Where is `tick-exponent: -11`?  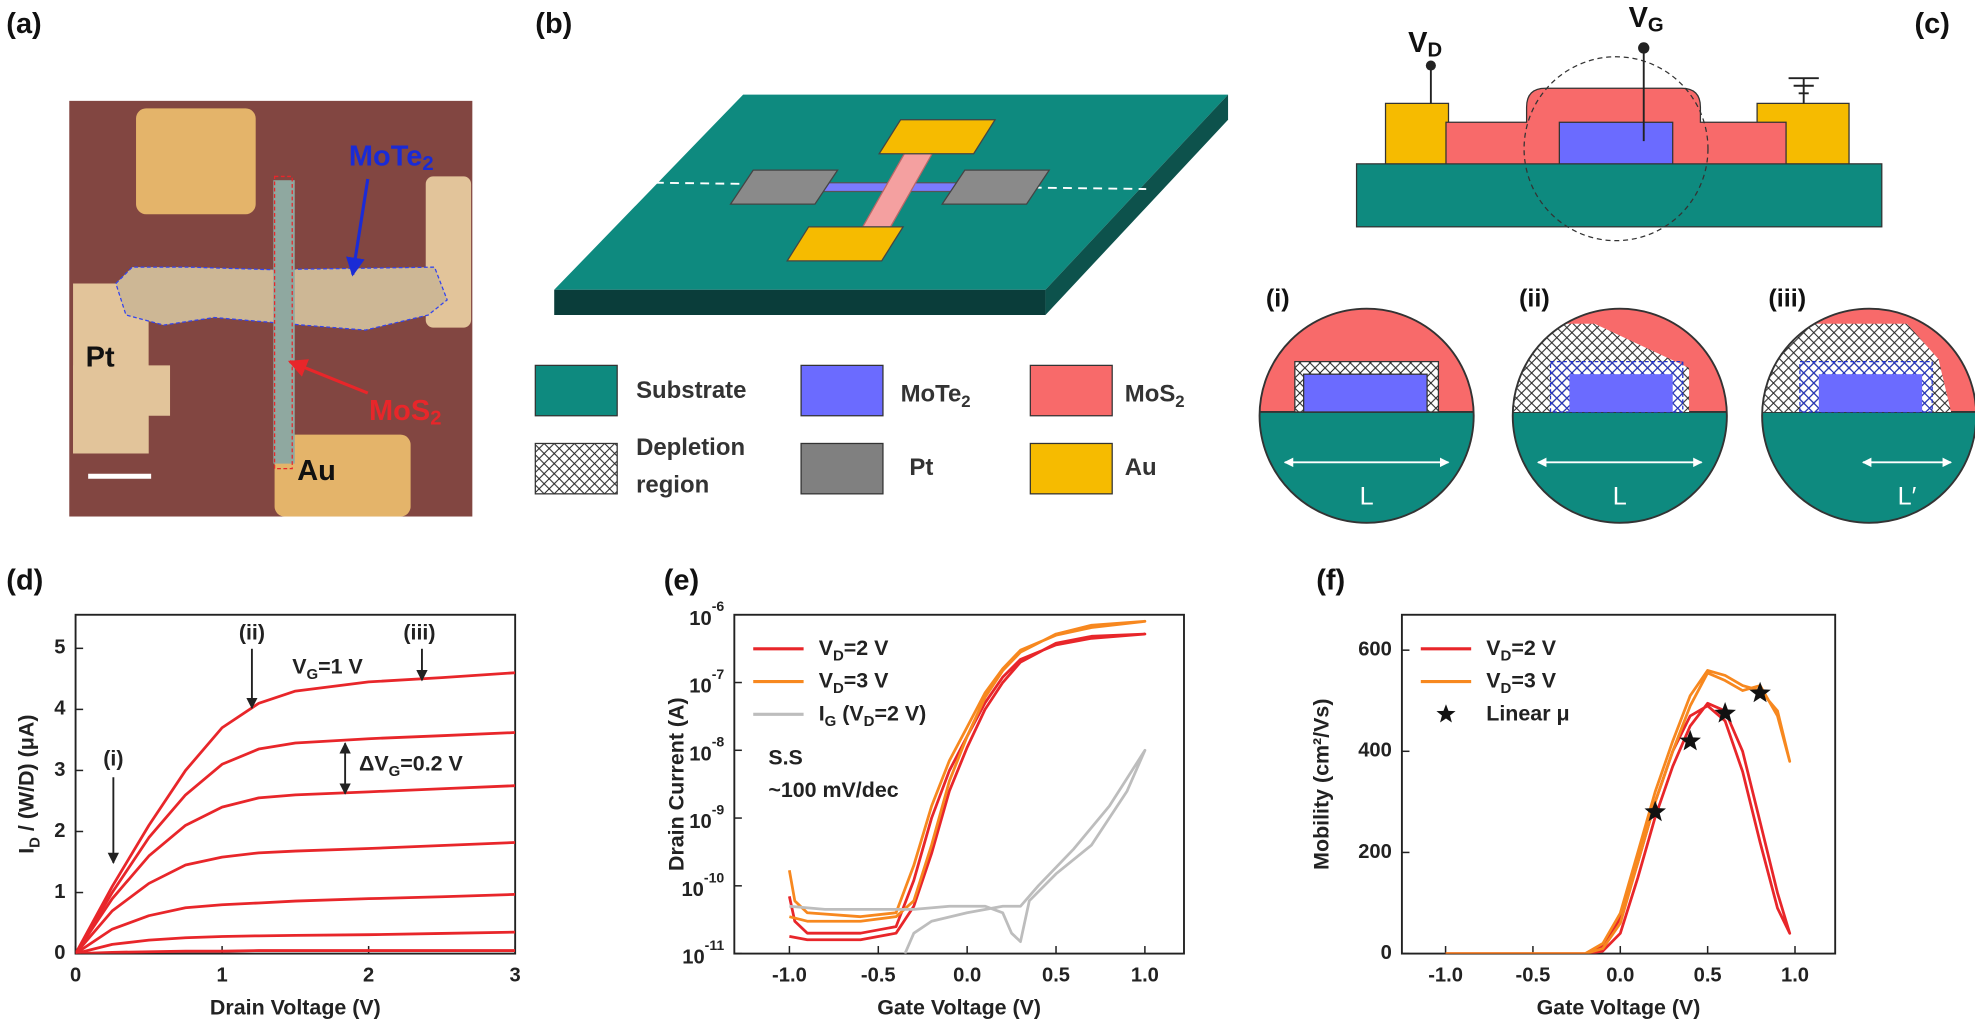 tick-exponent: -11 is located at coordinates (715, 945).